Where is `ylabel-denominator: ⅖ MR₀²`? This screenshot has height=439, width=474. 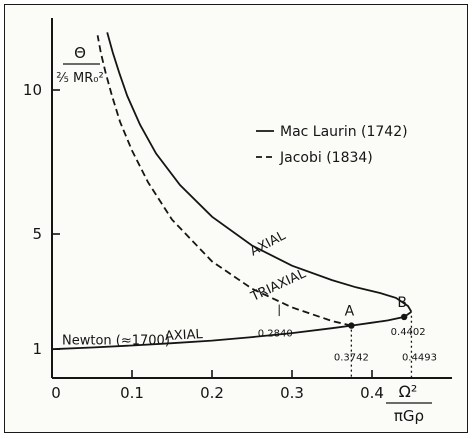
ylabel-denominator: ⅖ MR₀² is located at coordinates (79, 78).